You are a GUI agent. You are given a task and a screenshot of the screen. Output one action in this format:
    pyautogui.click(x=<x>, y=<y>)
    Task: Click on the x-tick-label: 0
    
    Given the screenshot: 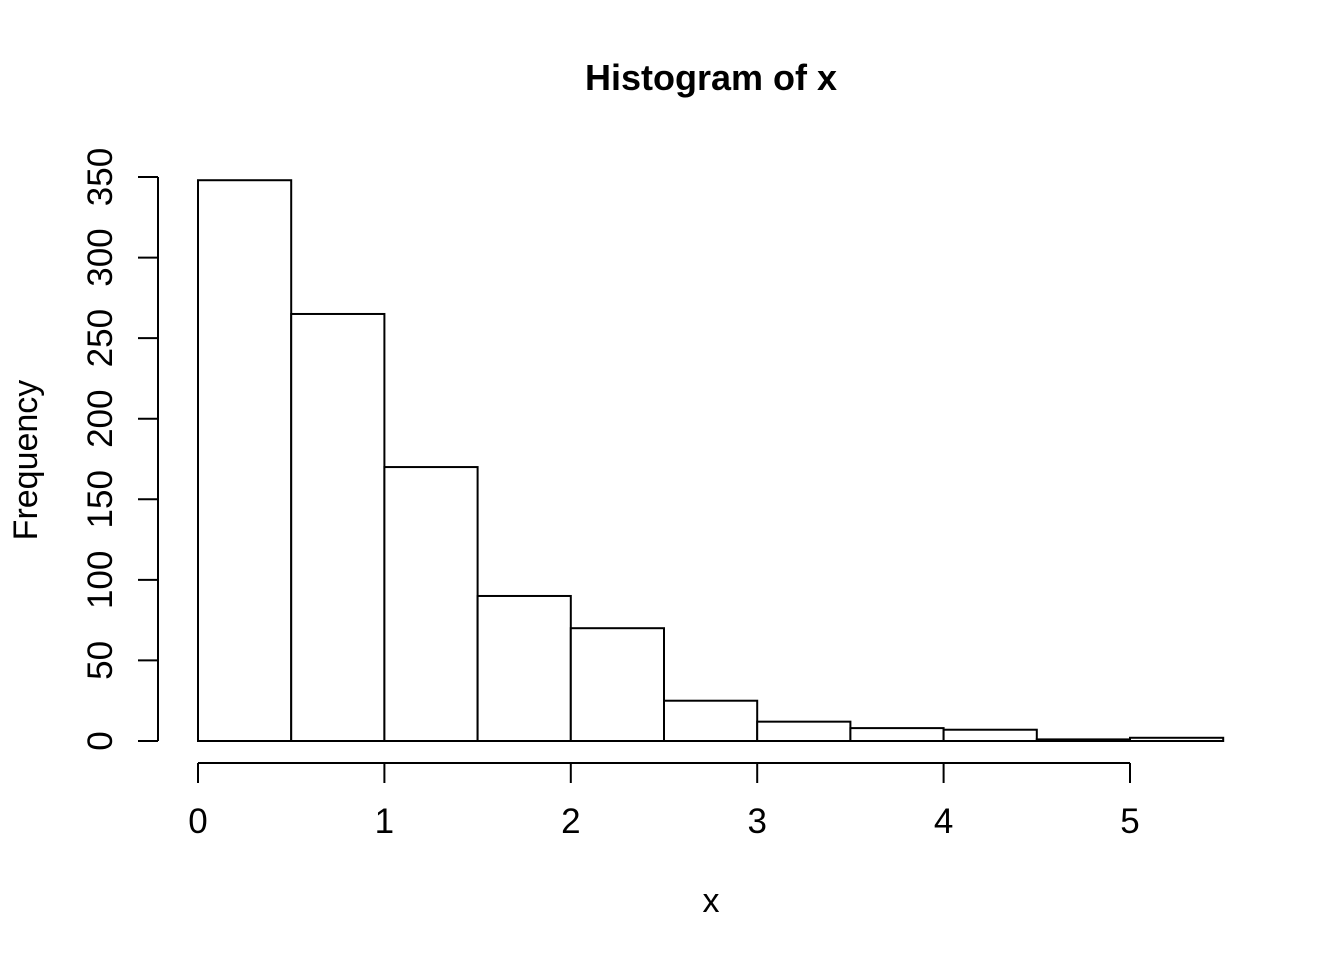 What is the action you would take?
    pyautogui.click(x=197, y=821)
    